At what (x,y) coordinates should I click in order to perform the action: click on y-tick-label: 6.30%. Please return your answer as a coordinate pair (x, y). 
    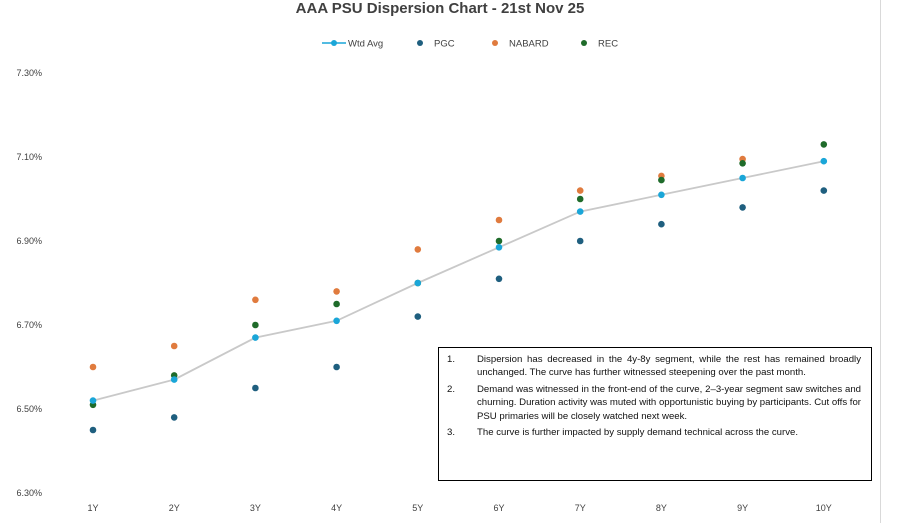
    Looking at the image, I should click on (29, 493).